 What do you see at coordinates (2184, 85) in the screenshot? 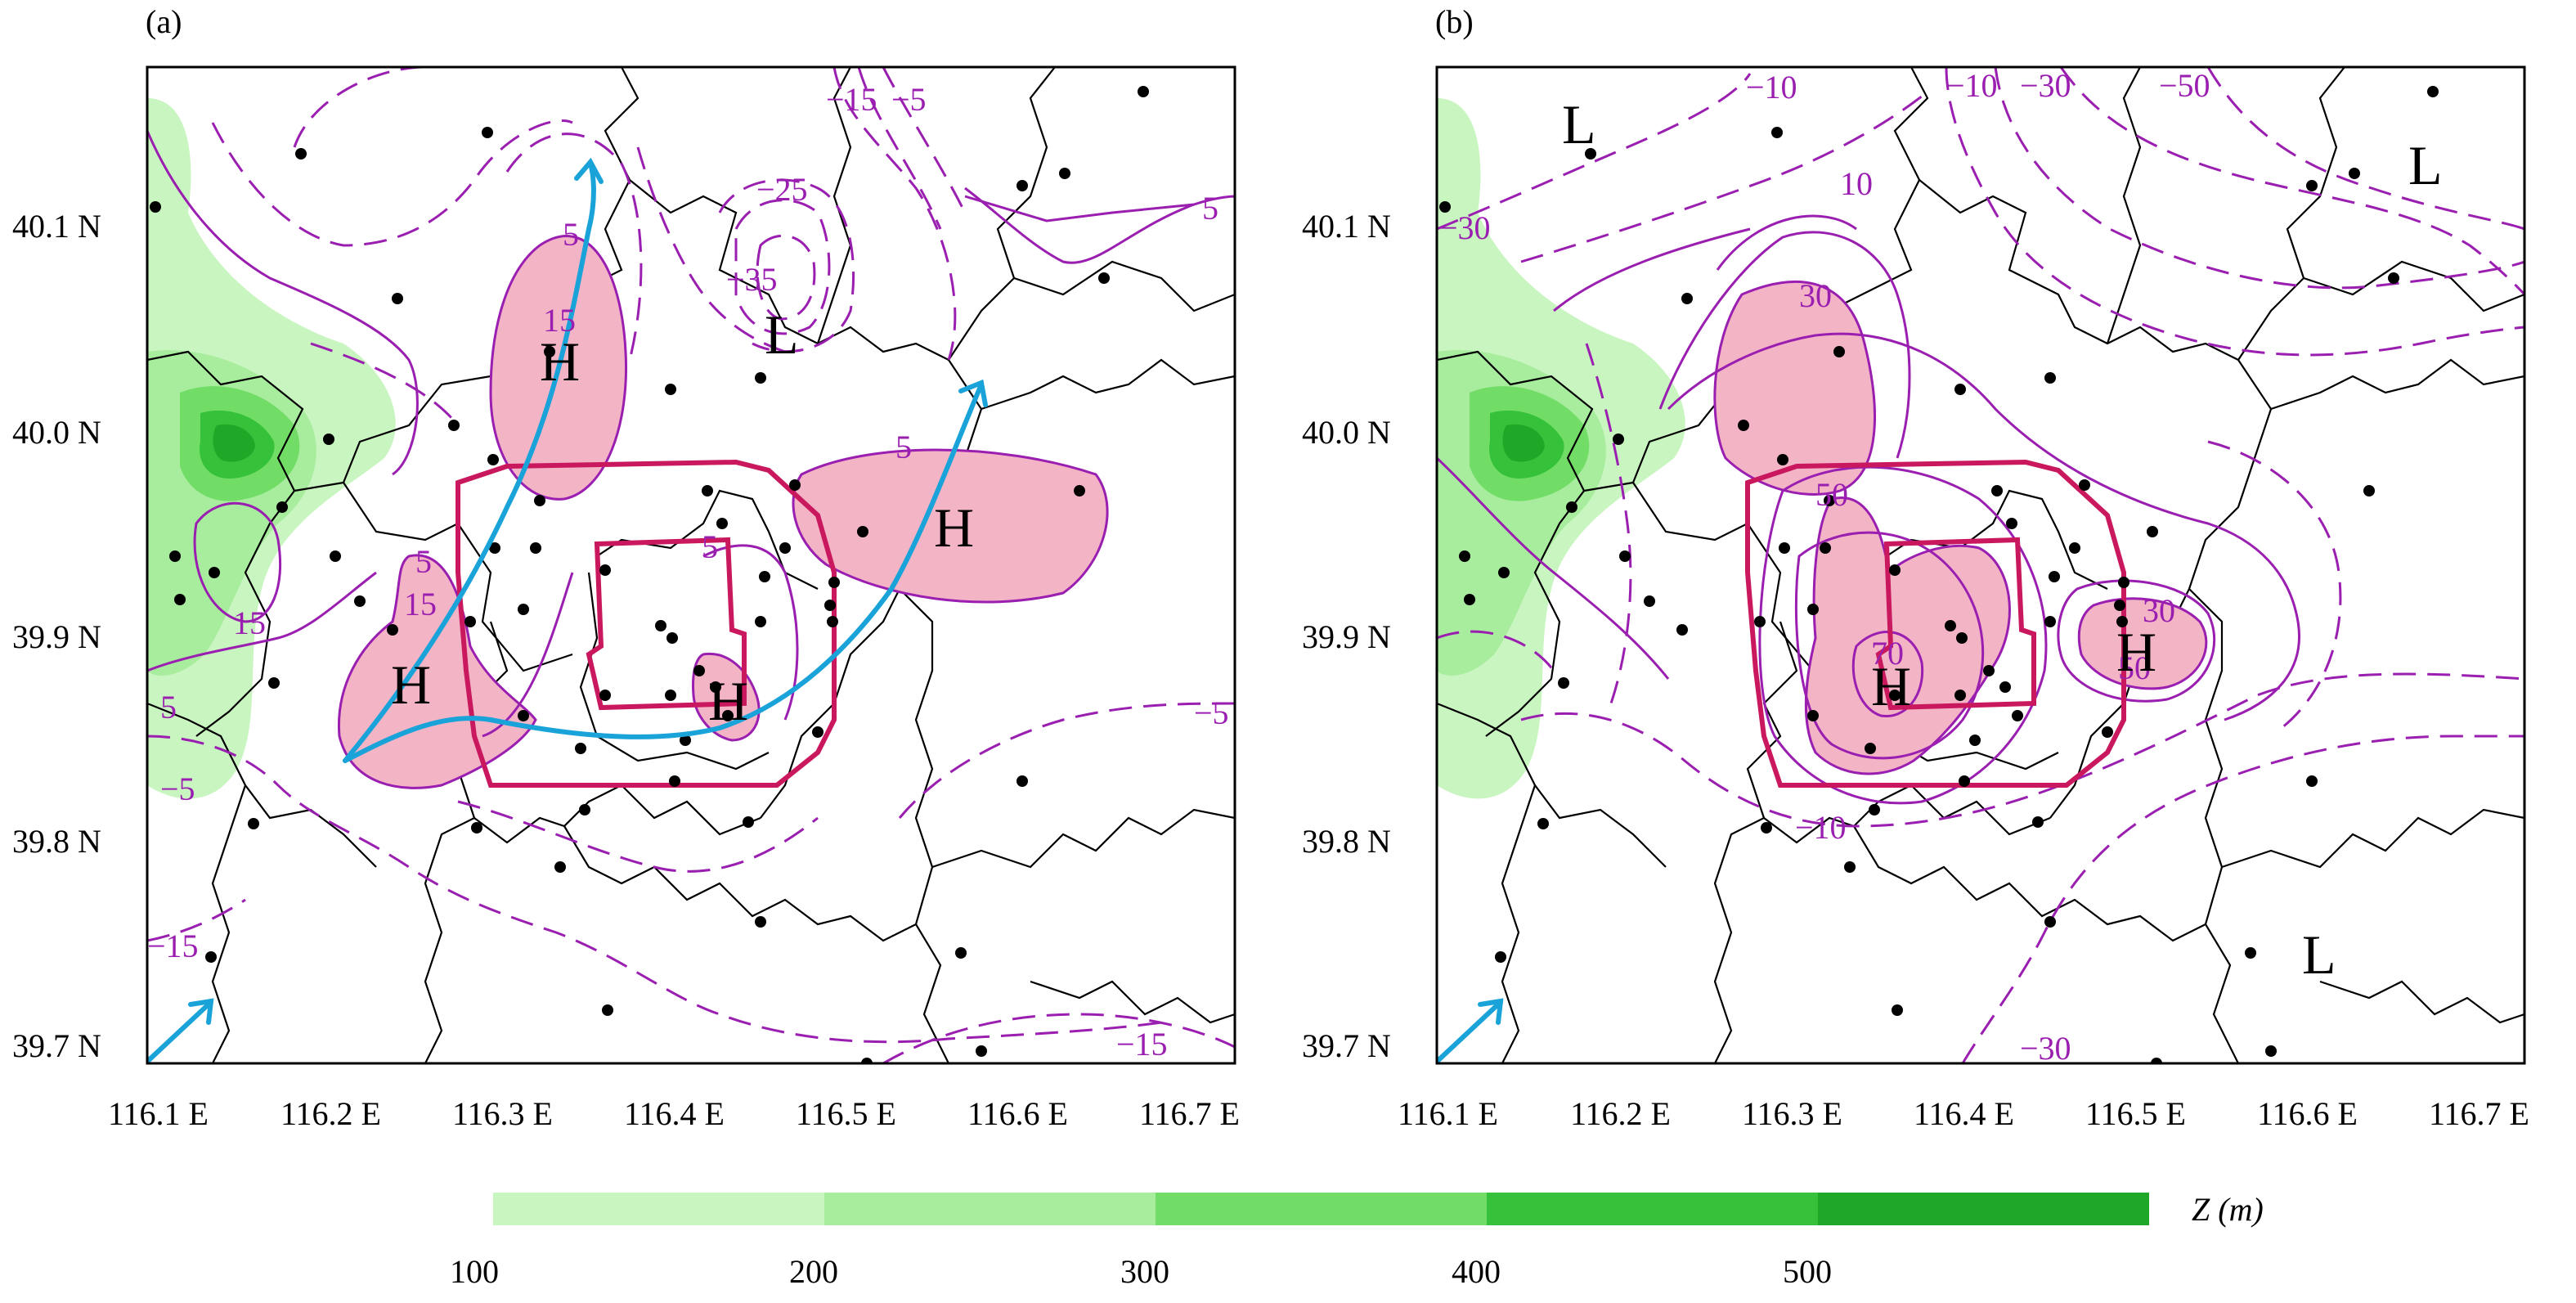
I see `svg-text: −50` at bounding box center [2184, 85].